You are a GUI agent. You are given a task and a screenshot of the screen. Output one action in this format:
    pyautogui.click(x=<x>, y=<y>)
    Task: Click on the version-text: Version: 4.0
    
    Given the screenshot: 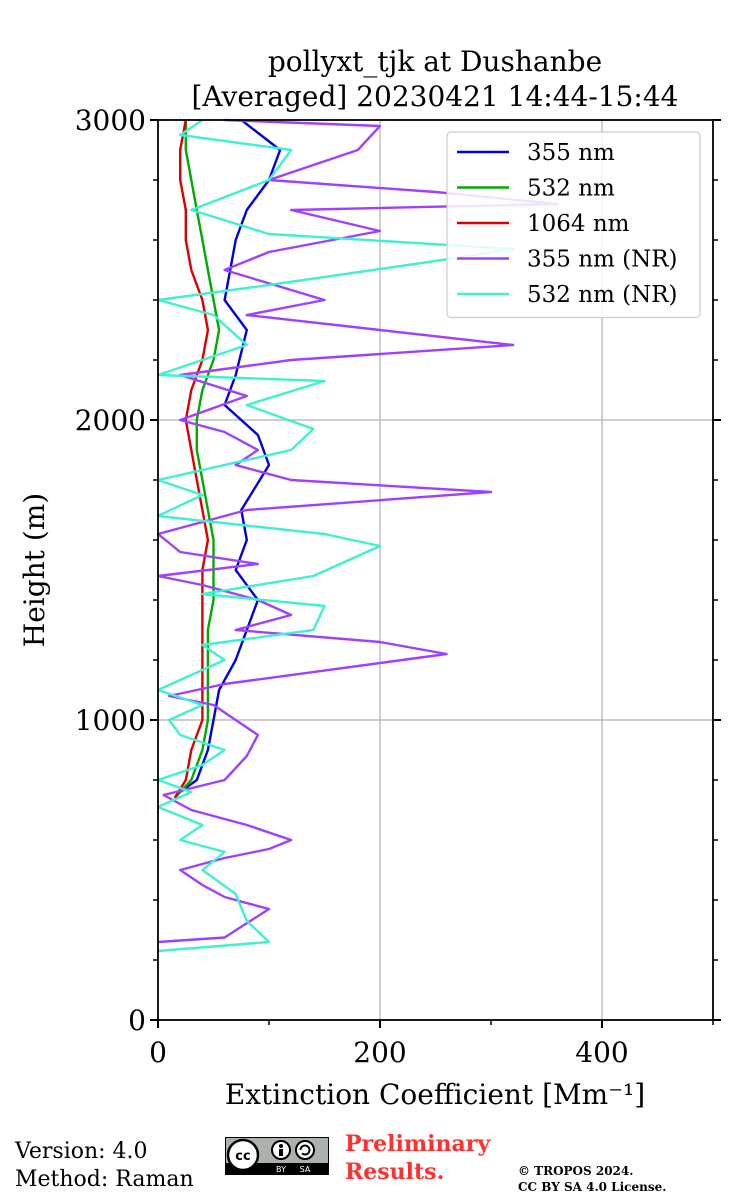 What is the action you would take?
    pyautogui.click(x=81, y=1151)
    